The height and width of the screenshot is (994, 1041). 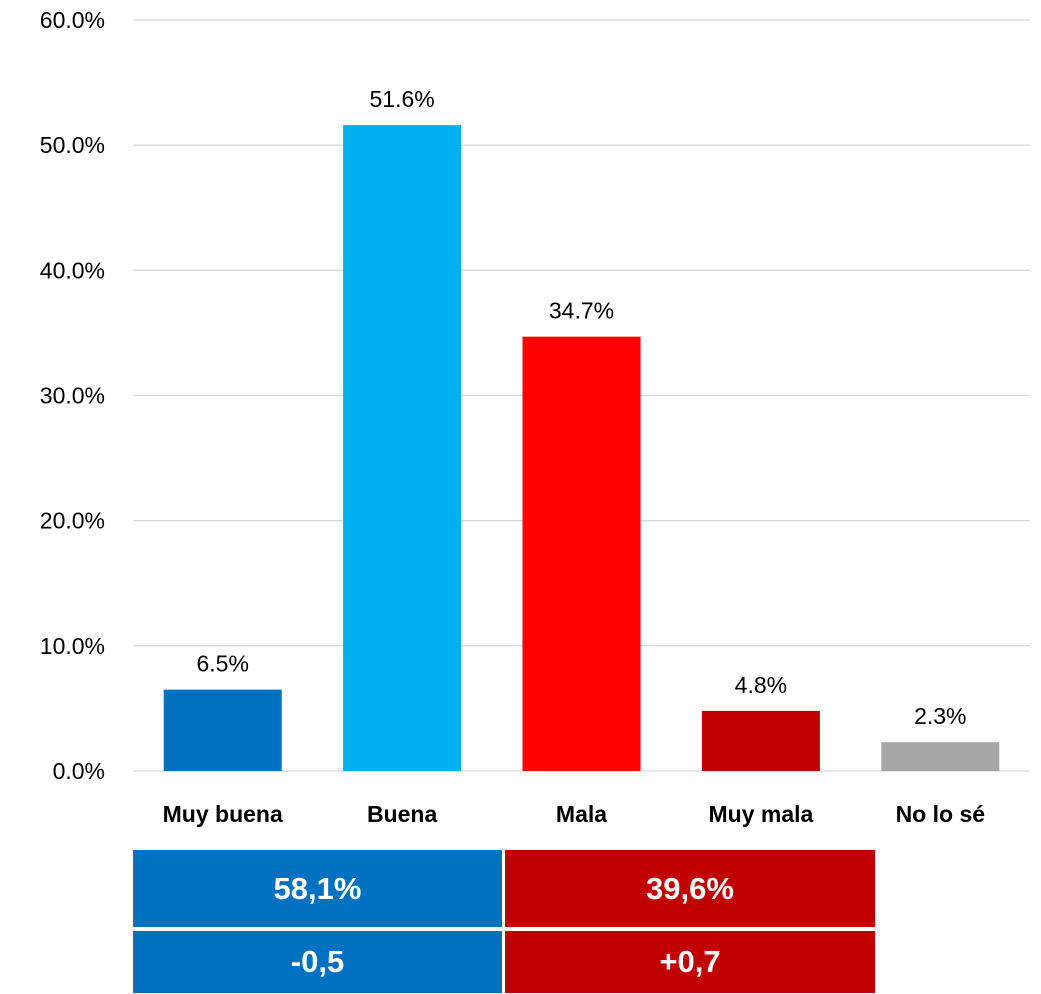 What do you see at coordinates (79, 771) in the screenshot?
I see `y-tick-label: 0.0%` at bounding box center [79, 771].